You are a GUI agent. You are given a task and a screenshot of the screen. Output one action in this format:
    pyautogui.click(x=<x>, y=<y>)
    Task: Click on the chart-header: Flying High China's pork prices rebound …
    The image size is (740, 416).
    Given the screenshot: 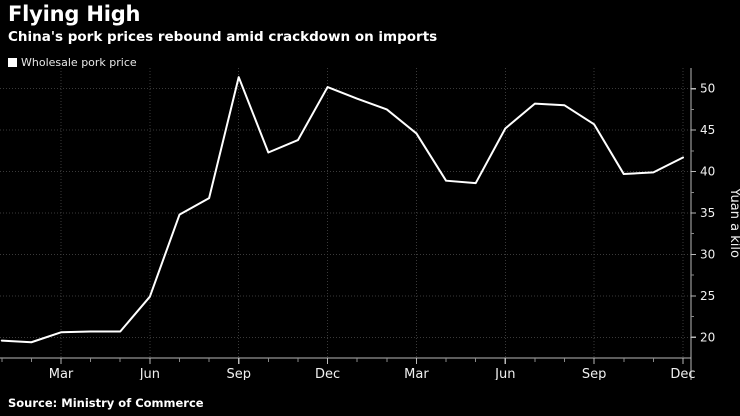 What is the action you would take?
    pyautogui.click(x=370, y=24)
    